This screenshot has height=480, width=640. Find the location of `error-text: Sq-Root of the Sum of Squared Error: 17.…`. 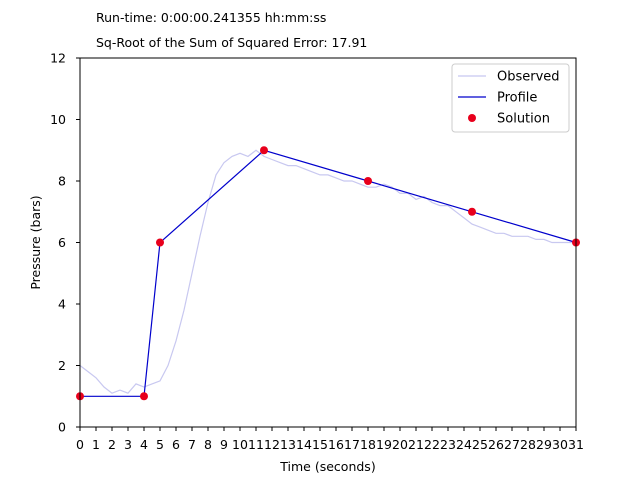

error-text: Sq-Root of the Sum of Squared Error: 17.… is located at coordinates (232, 42).